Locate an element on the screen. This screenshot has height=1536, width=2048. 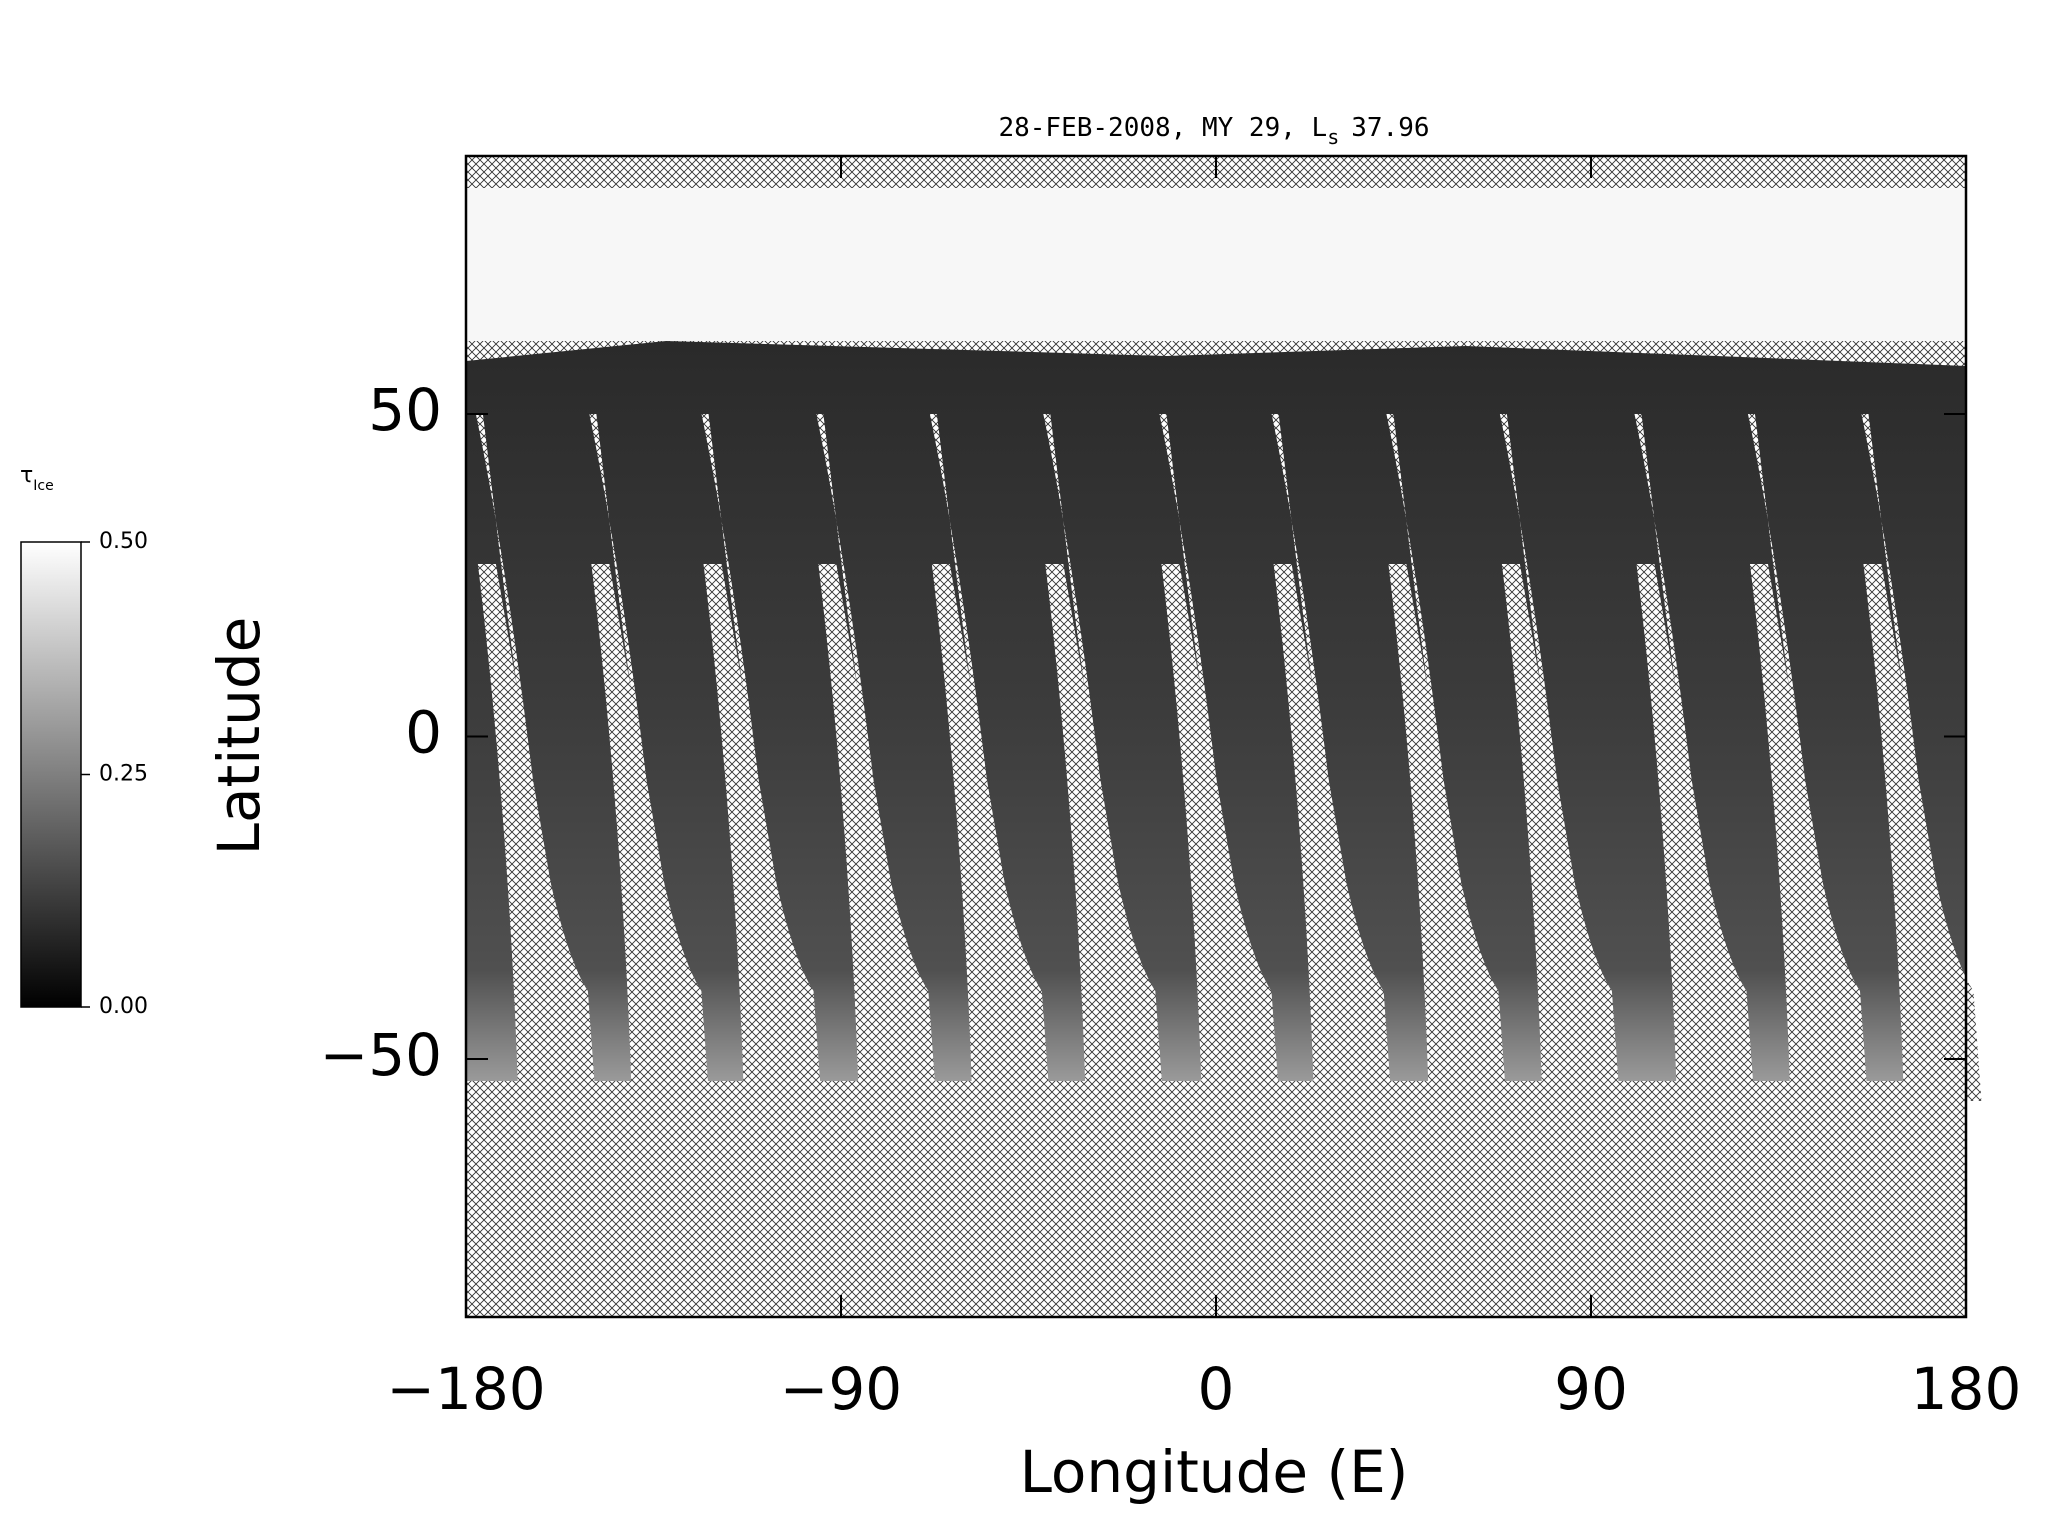
y-tick-label: 50 is located at coordinates (405, 410).